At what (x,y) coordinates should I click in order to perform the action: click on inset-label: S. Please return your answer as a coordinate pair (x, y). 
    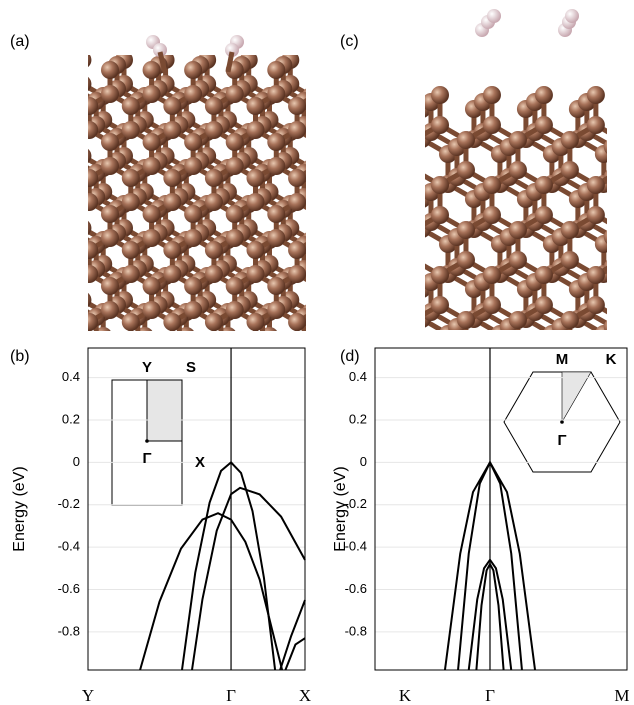
    Looking at the image, I should click on (191, 367).